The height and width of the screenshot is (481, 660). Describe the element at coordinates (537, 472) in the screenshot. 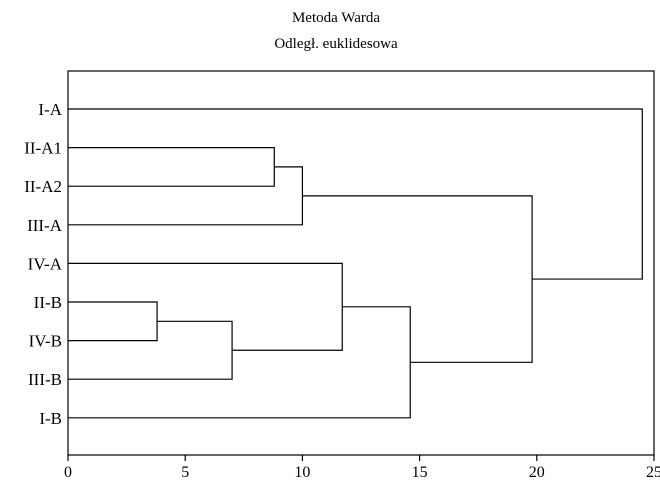

I see `x-tick-label-20: 20` at that location.